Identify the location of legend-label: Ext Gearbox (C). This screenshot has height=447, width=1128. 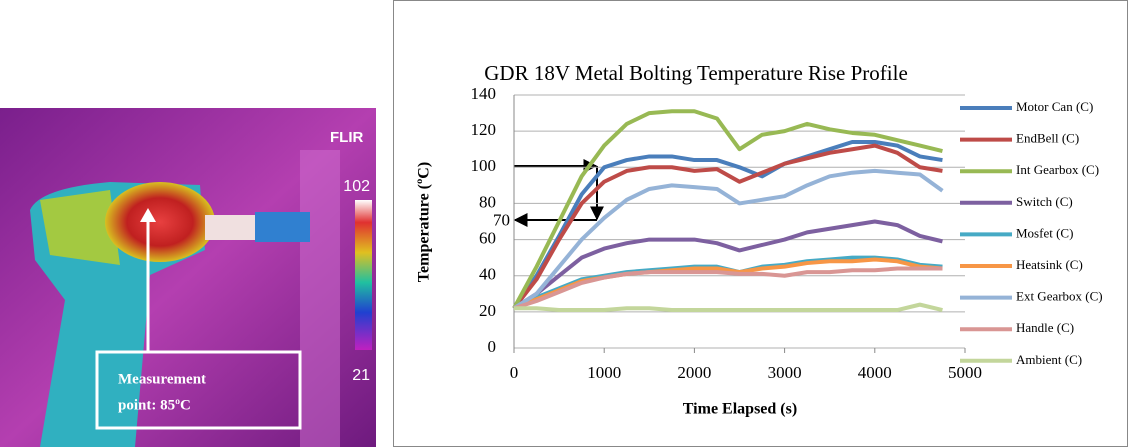
(1059, 296).